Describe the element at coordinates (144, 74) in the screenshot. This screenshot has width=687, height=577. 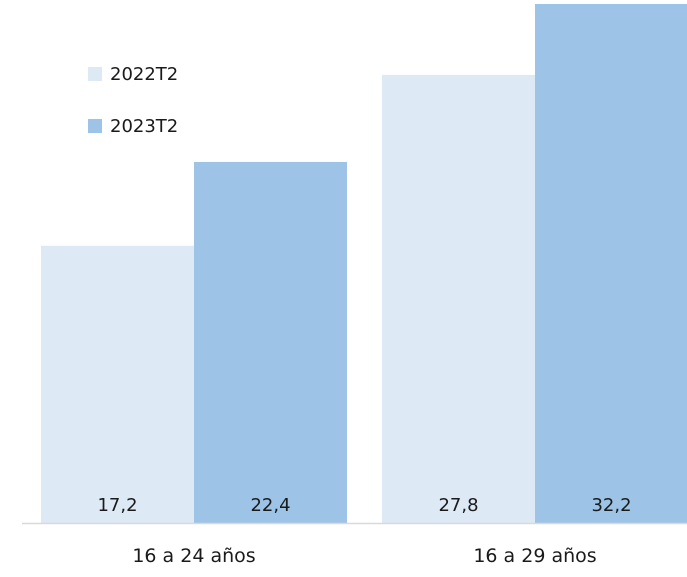
I see `legend-label: 2022T2` at that location.